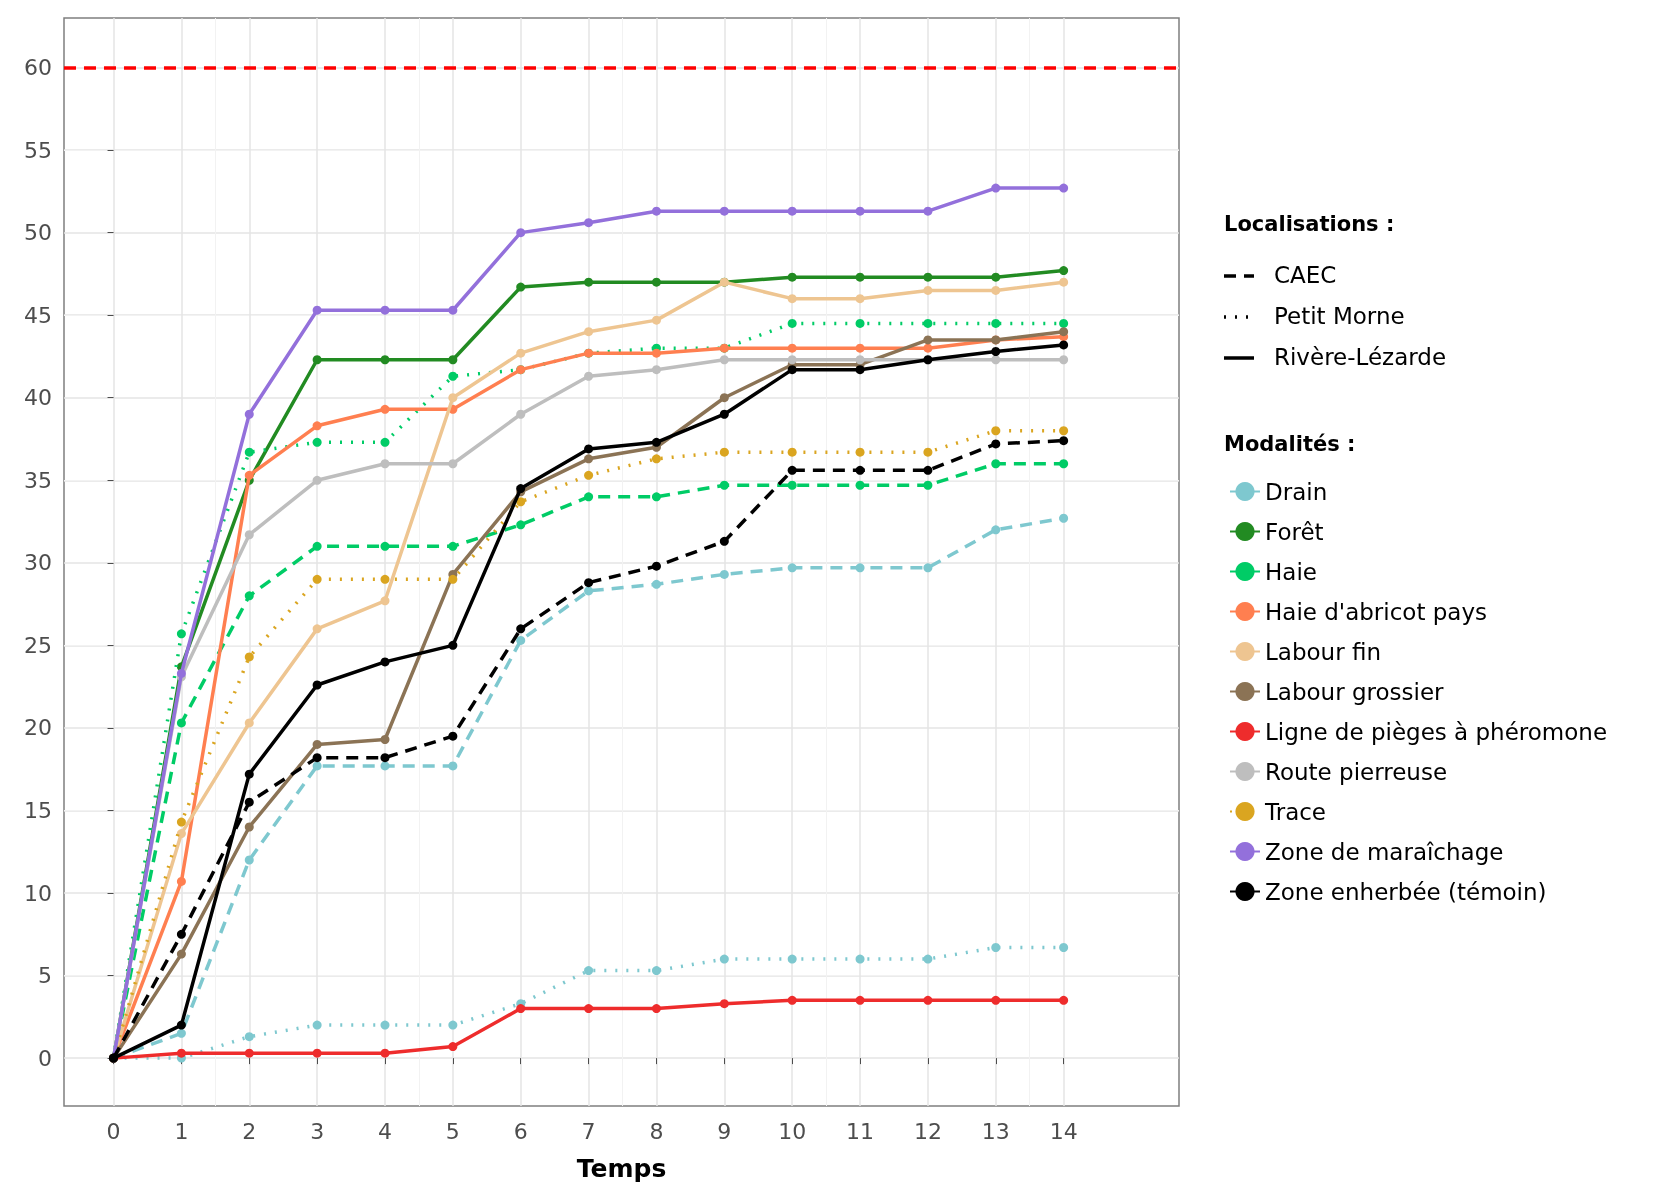 The width and height of the screenshot is (1657, 1194). Describe the element at coordinates (1305, 274) in the screenshot. I see `text: CAEC` at that location.